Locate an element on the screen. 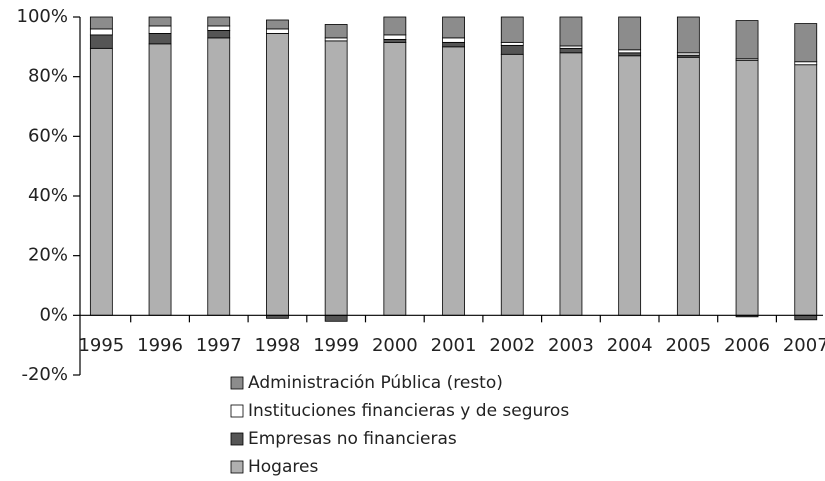 The height and width of the screenshot is (481, 825). x-tick-label: 2000 is located at coordinates (395, 345).